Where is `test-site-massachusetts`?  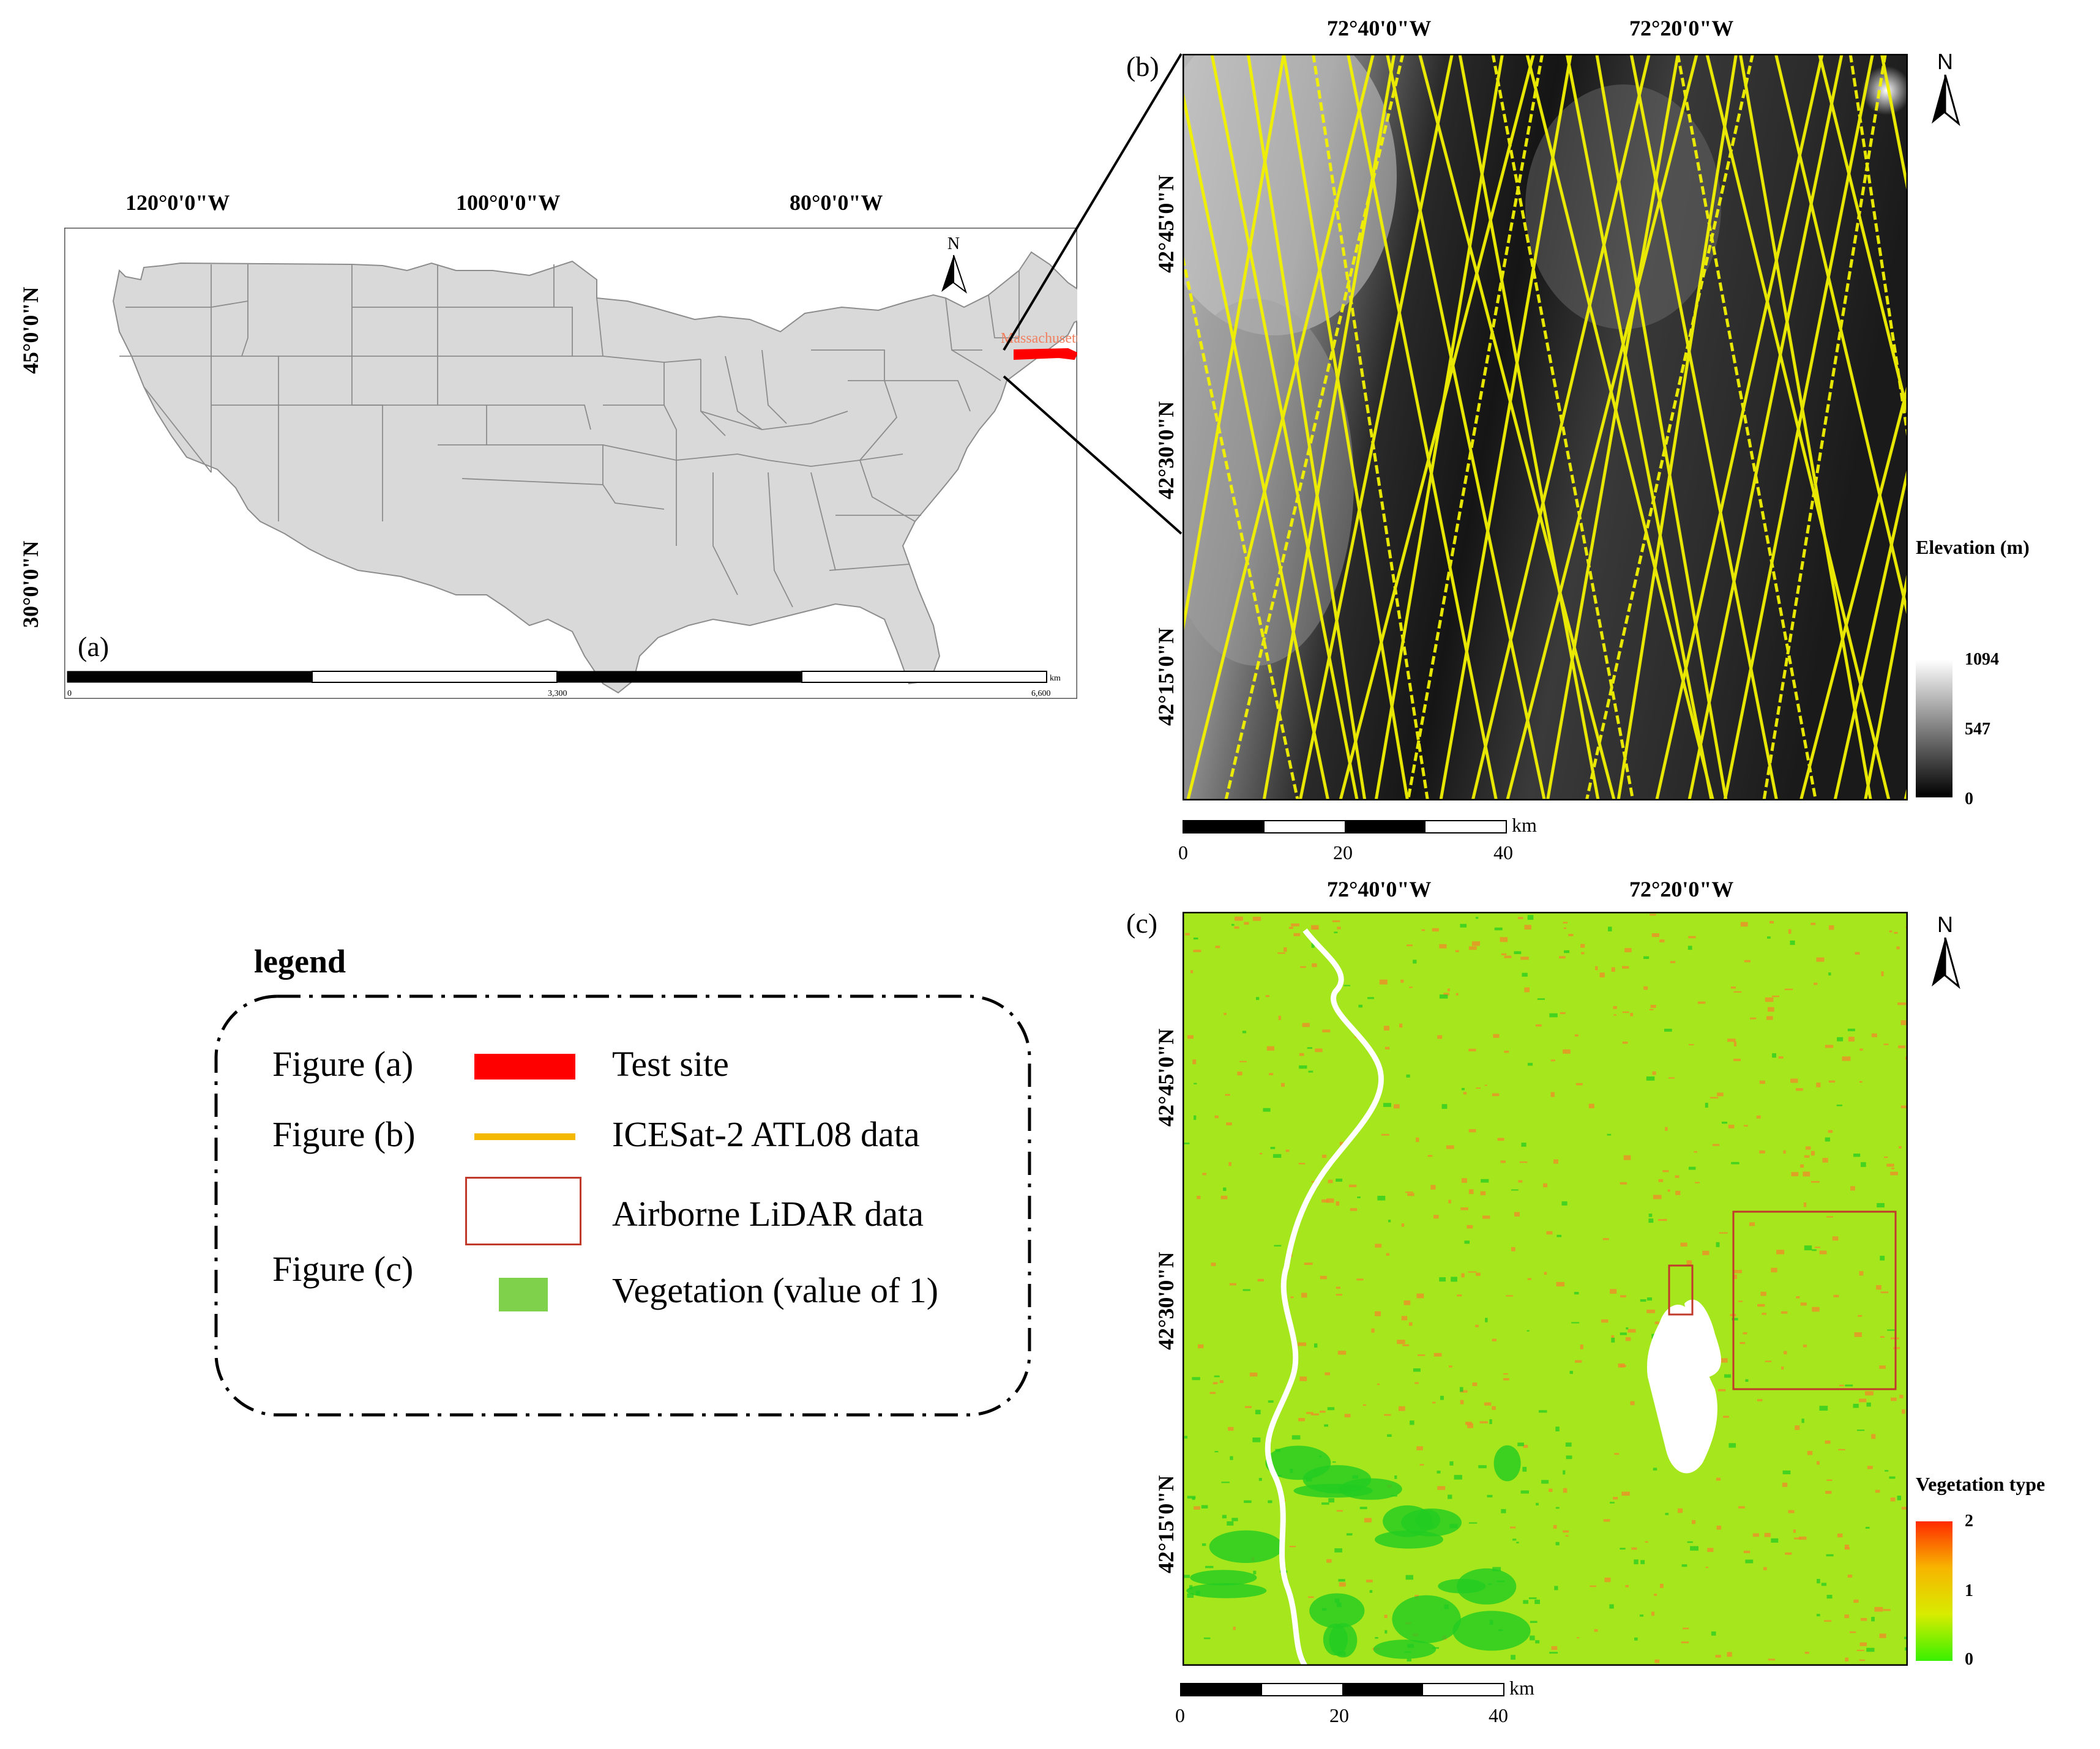
test-site-massachusetts is located at coordinates (1045, 354).